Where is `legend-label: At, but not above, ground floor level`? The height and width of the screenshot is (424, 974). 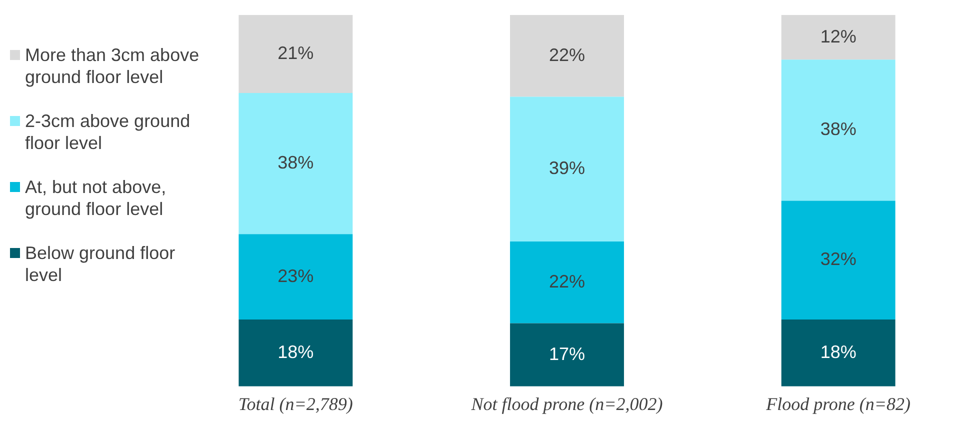 legend-label: At, but not above, ground floor level is located at coordinates (96, 198).